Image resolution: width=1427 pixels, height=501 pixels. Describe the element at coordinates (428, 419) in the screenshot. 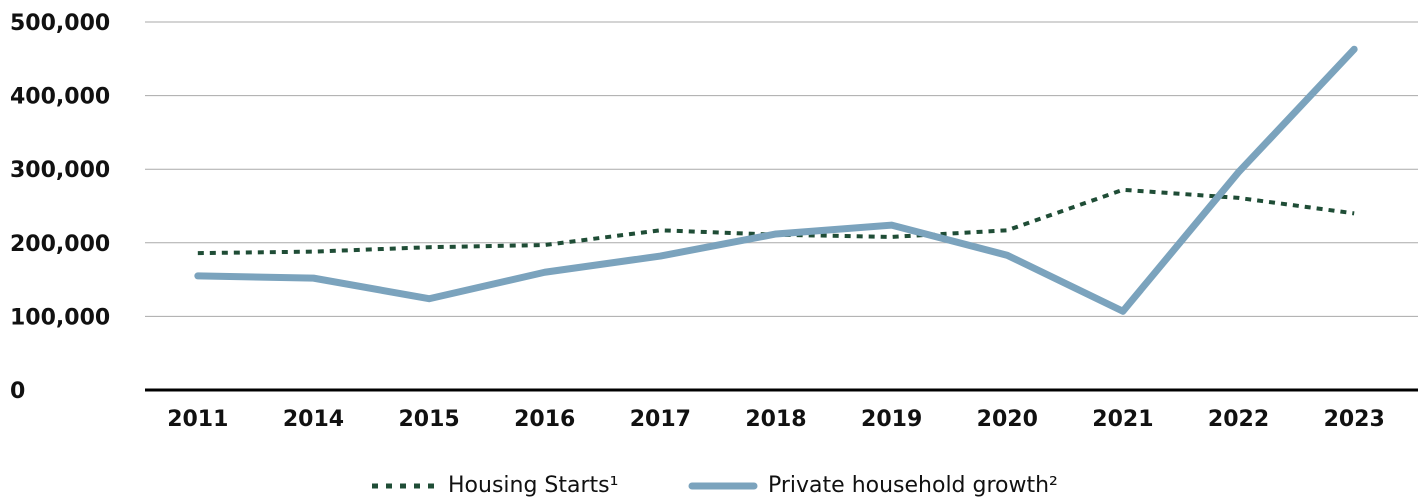

I see `x-tick-label: 2015` at that location.